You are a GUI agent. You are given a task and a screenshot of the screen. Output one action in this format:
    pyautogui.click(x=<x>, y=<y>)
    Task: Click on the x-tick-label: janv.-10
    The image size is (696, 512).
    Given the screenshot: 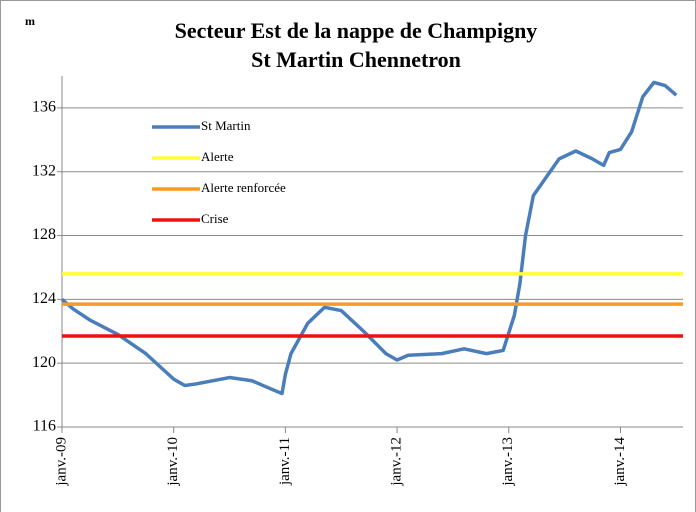 What is the action you would take?
    pyautogui.click(x=173, y=462)
    